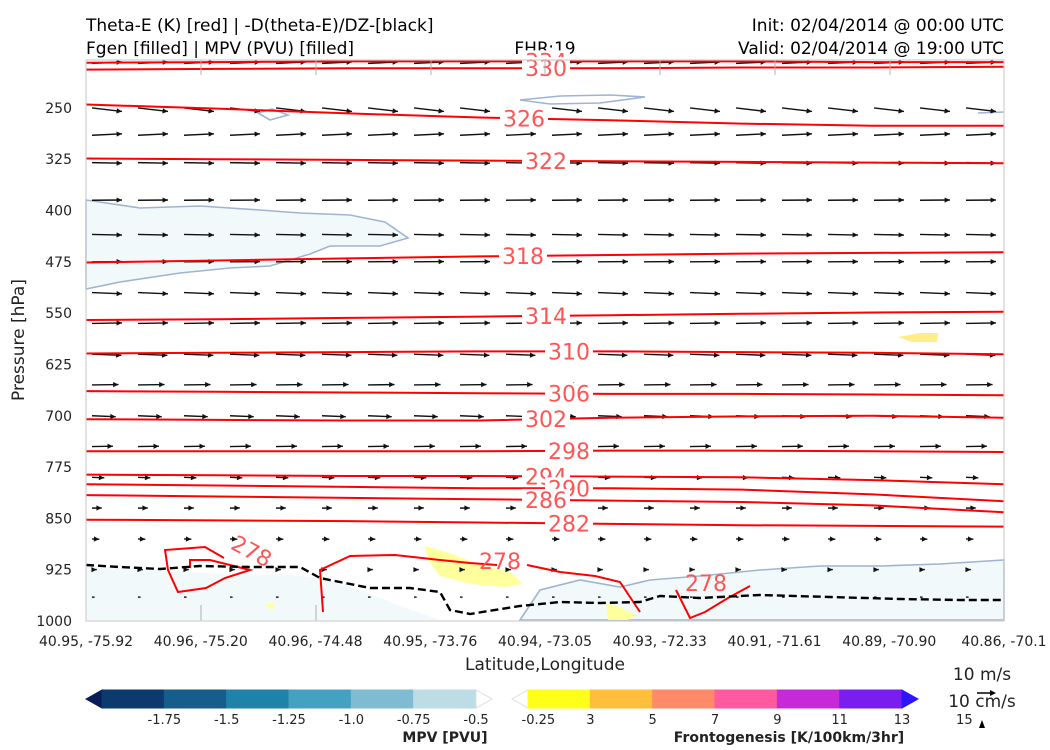 Image resolution: width=1050 pixels, height=750 pixels. Describe the element at coordinates (544, 589) in the screenshot. I see `stability-zero-line` at that location.